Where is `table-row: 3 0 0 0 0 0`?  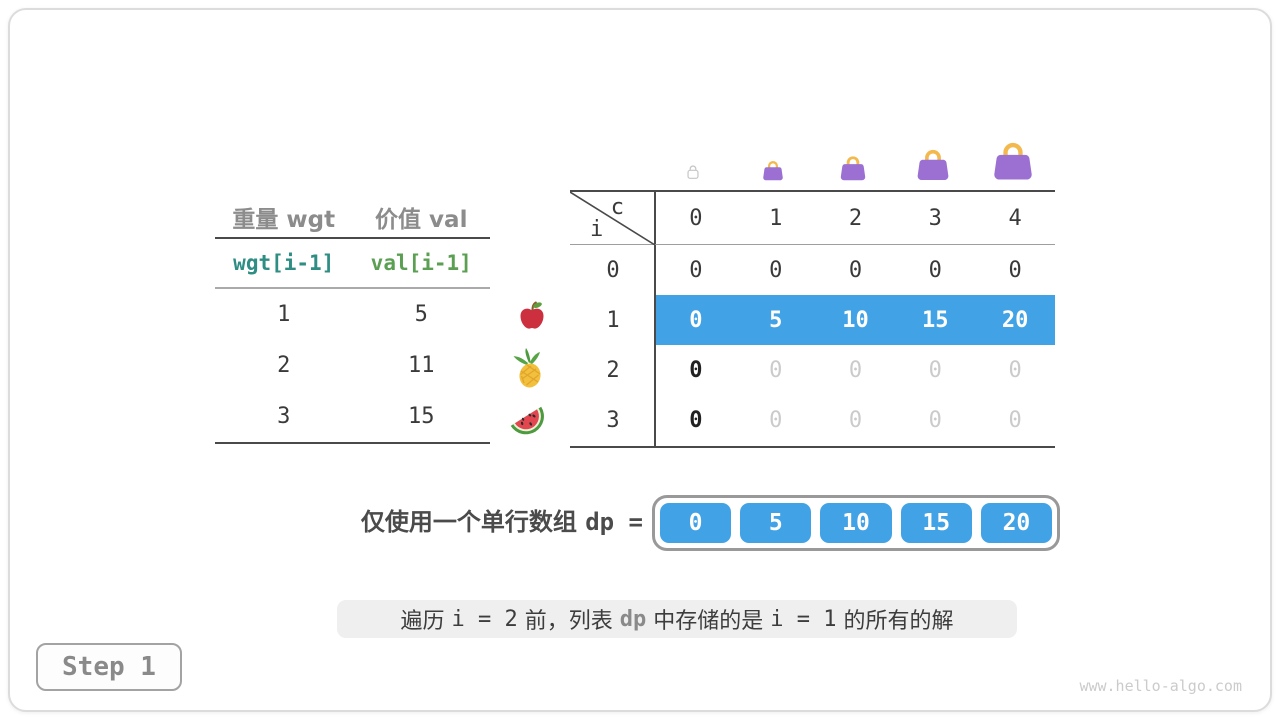 table-row: 3 0 0 0 0 0 is located at coordinates (812, 420).